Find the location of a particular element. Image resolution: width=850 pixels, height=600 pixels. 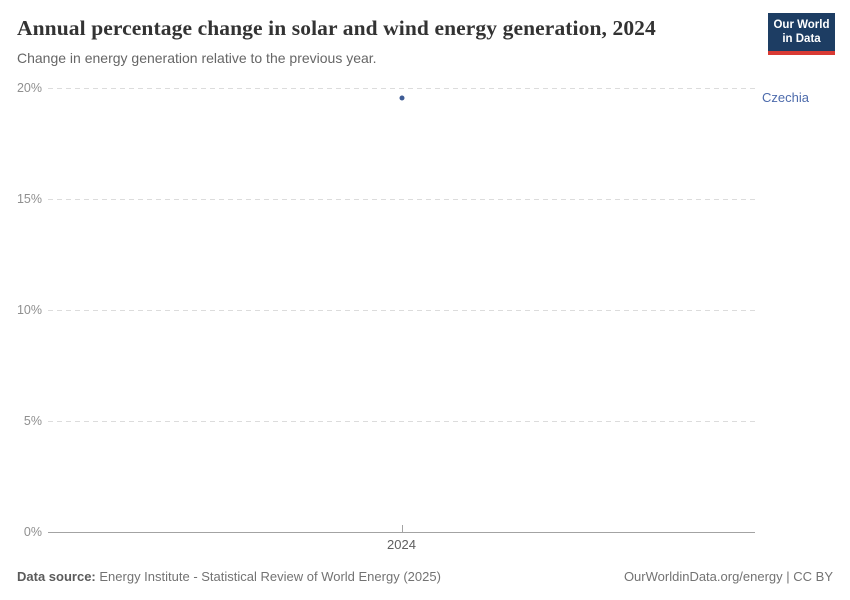

y-axis-tick-label-10%: 10% is located at coordinates (29, 310).